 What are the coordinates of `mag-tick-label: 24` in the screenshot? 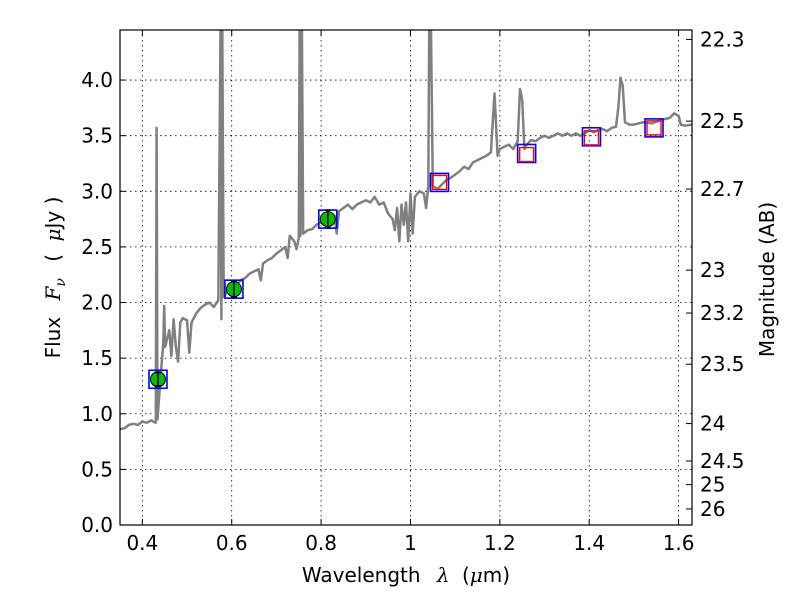 It's located at (712, 424).